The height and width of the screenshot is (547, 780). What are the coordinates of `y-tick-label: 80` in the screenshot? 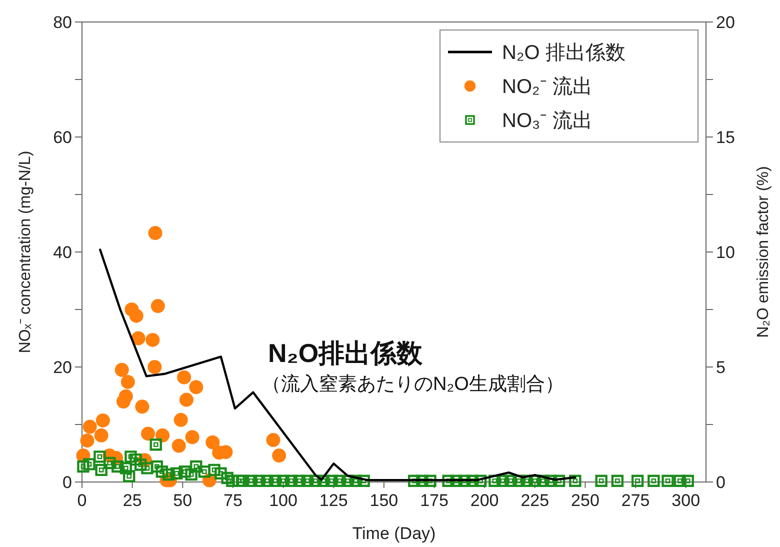 It's located at (62, 22).